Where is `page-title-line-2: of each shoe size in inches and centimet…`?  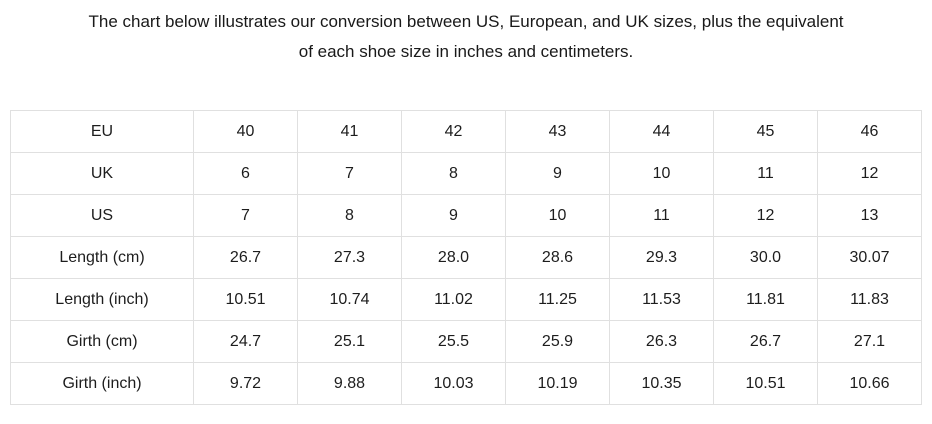 page-title-line-2: of each shoe size in inches and centimet… is located at coordinates (466, 51).